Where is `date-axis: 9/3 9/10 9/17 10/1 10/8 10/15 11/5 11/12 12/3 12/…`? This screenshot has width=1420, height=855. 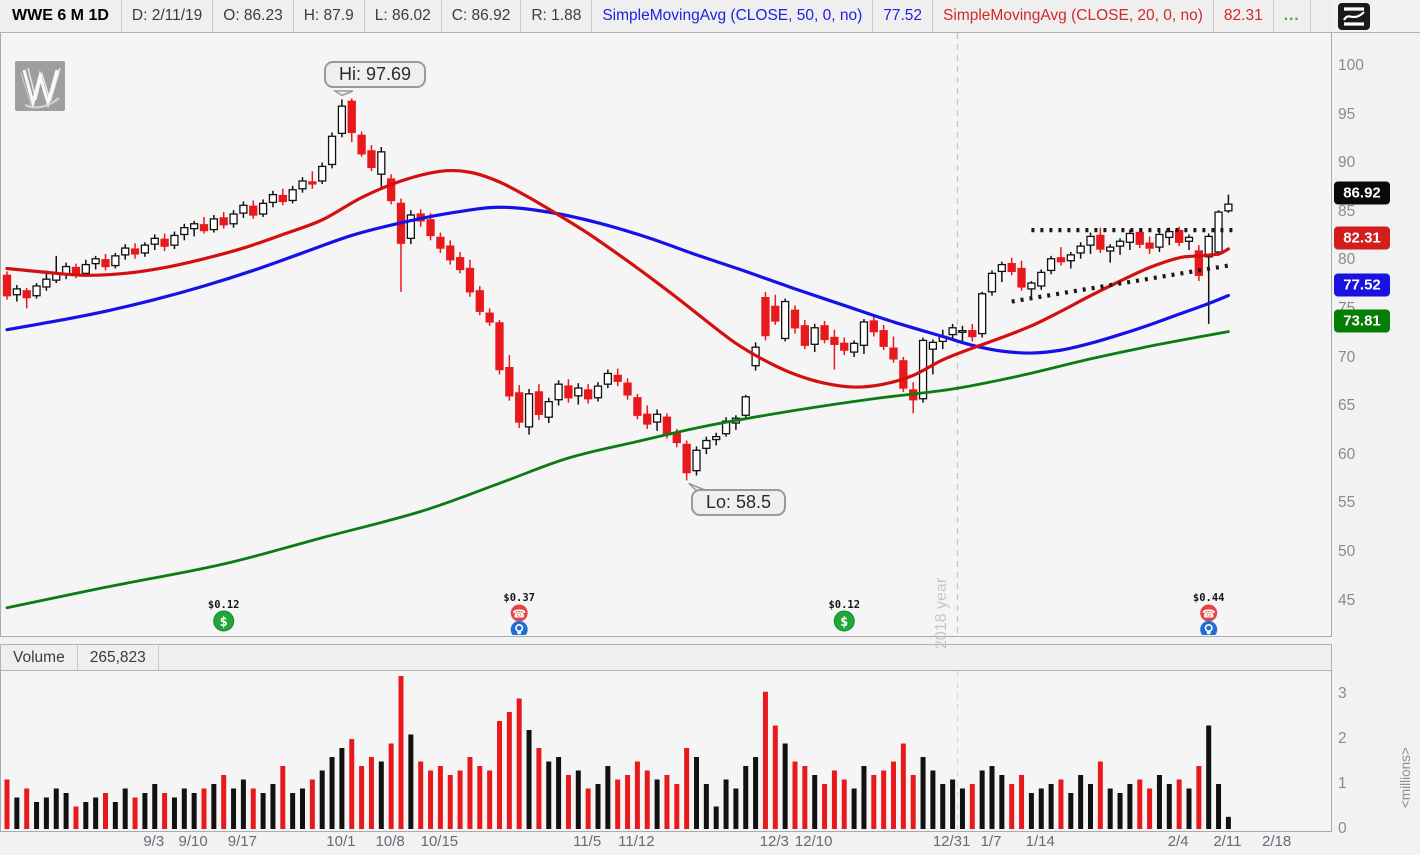
date-axis: 9/3 9/10 9/17 10/1 10/8 10/15 11/5 11/12 12/3 12/… is located at coordinates (666, 844).